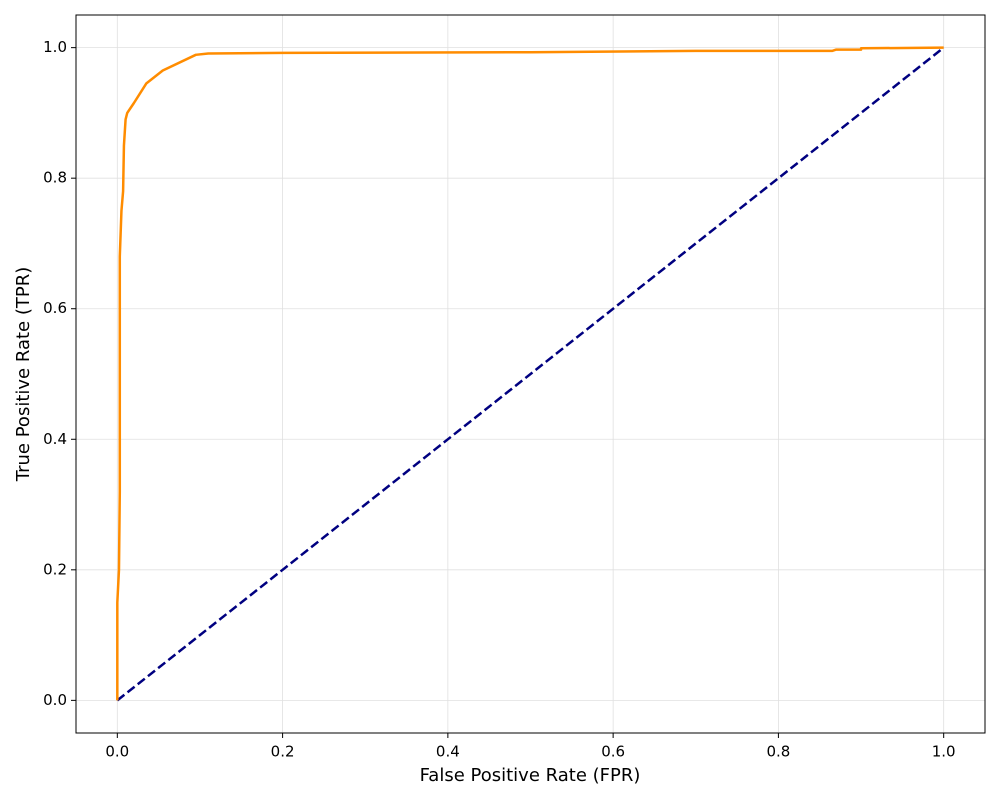 This screenshot has height=800, width=1000. Describe the element at coordinates (23, 374) in the screenshot. I see `y-axis-label: True Positive Rate (TPR)` at that location.